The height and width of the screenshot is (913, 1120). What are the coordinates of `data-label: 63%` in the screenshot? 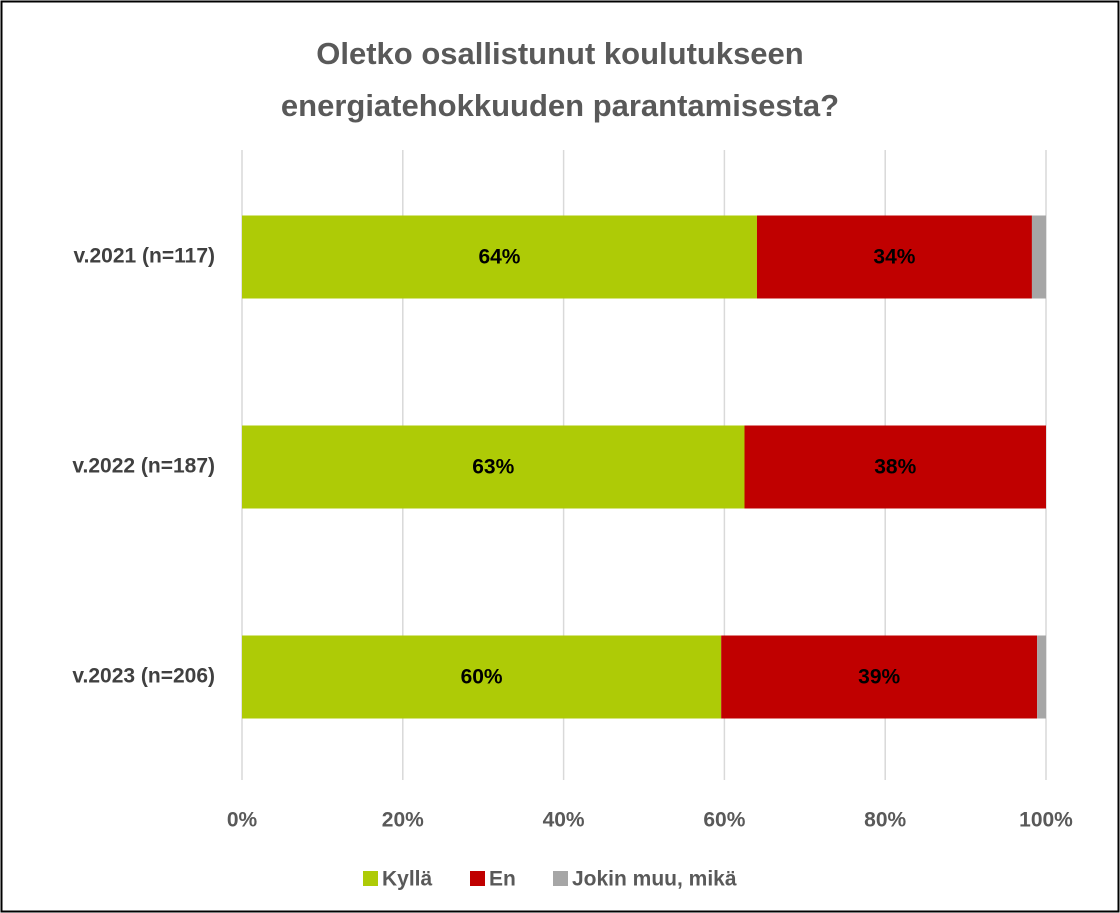 It's located at (493, 467).